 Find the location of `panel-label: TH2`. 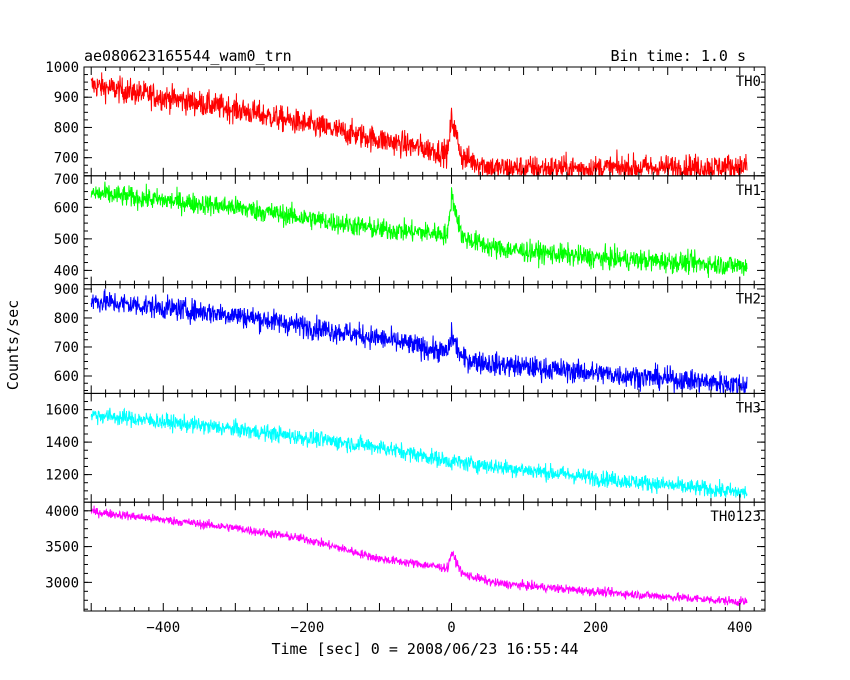

panel-label: TH2 is located at coordinates (748, 300).